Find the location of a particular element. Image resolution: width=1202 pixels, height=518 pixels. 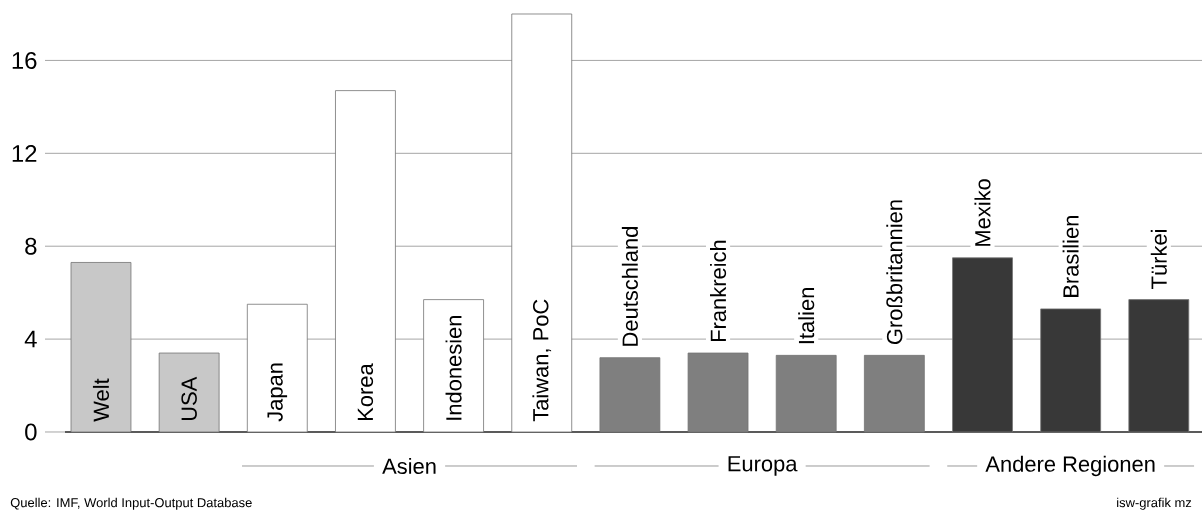

y-tick-label: 0 is located at coordinates (31, 432).